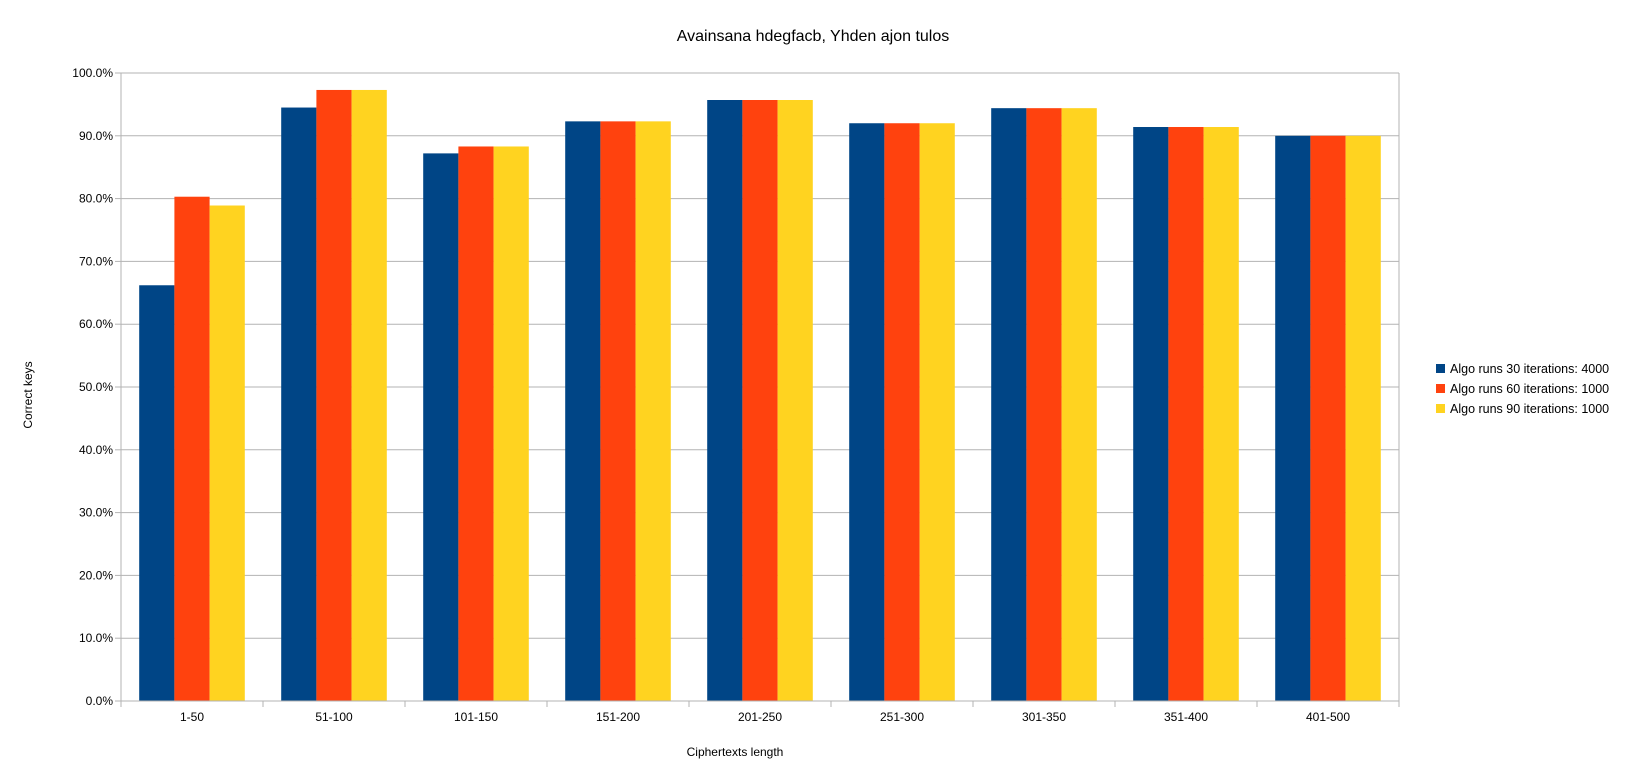 This screenshot has height=777, width=1627. I want to click on y-tick-label: 60.0%, so click(96, 324).